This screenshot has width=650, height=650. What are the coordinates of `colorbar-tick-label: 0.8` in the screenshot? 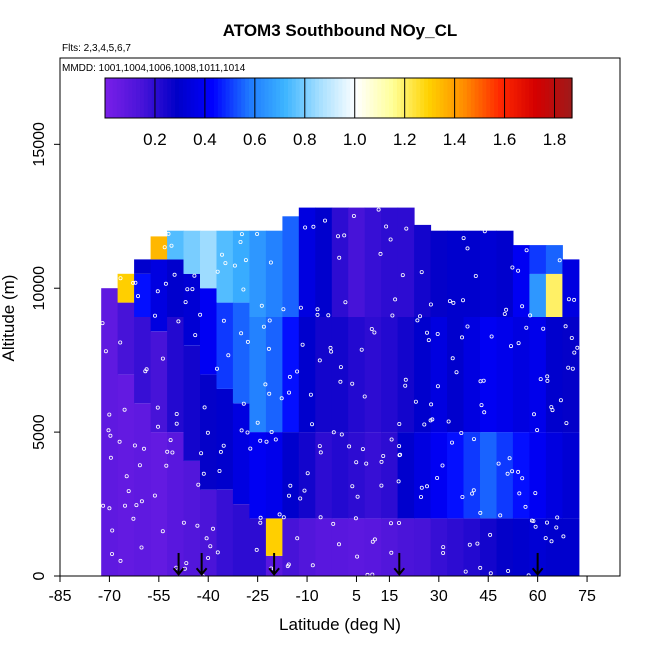 It's located at (305, 139).